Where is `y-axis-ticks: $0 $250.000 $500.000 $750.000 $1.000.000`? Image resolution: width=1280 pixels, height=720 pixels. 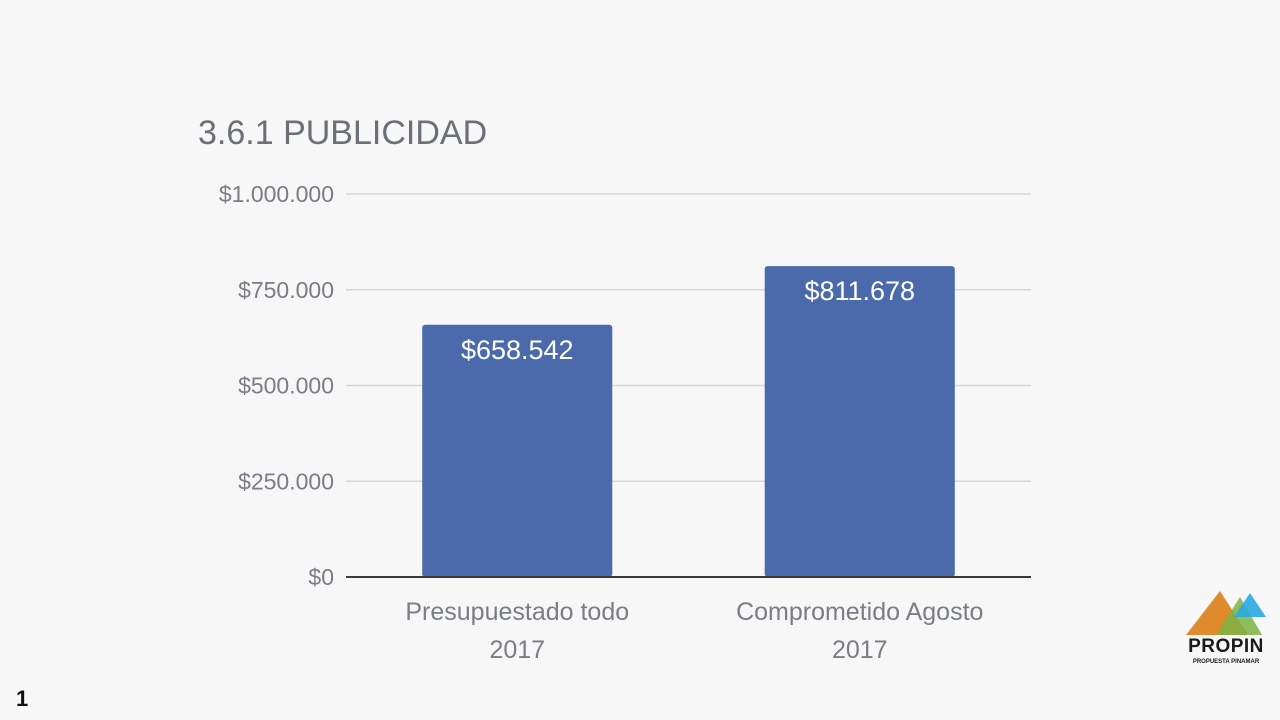
y-axis-ticks: $0 $250.000 $500.000 $750.000 $1.000.000 is located at coordinates (276, 385).